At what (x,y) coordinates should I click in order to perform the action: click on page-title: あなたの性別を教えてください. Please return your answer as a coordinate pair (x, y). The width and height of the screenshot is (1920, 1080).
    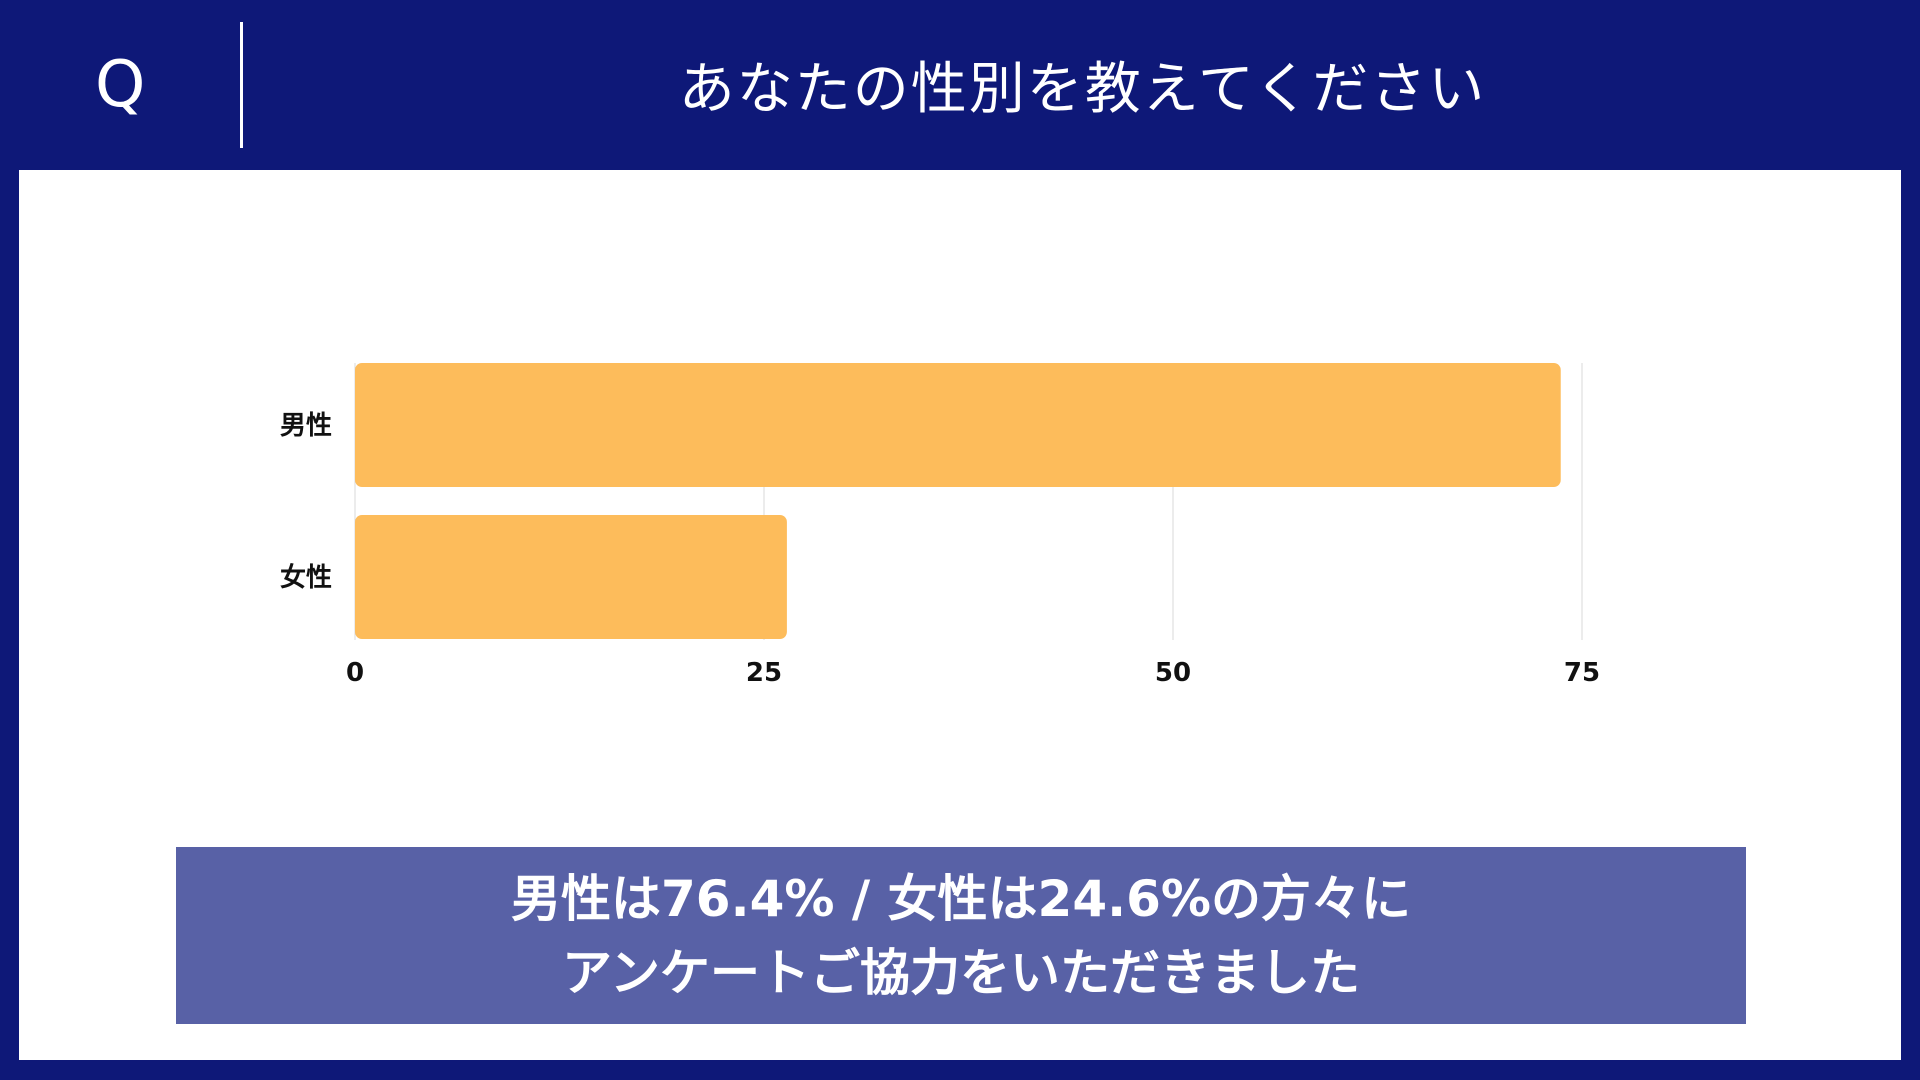
    Looking at the image, I should click on (1082, 89).